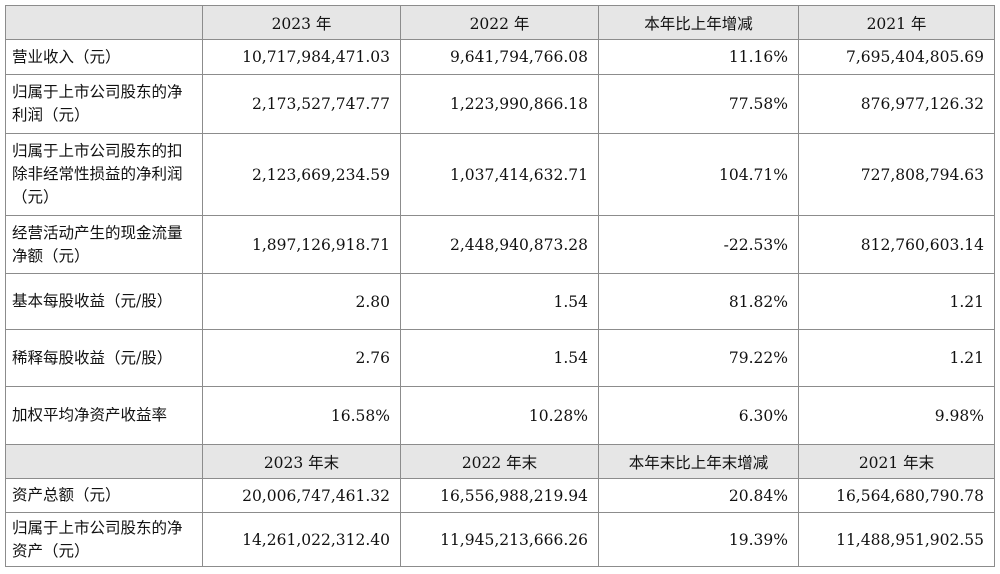 The image size is (1000, 574). I want to click on value-cell: 14,261,022,312.40, so click(301, 539).